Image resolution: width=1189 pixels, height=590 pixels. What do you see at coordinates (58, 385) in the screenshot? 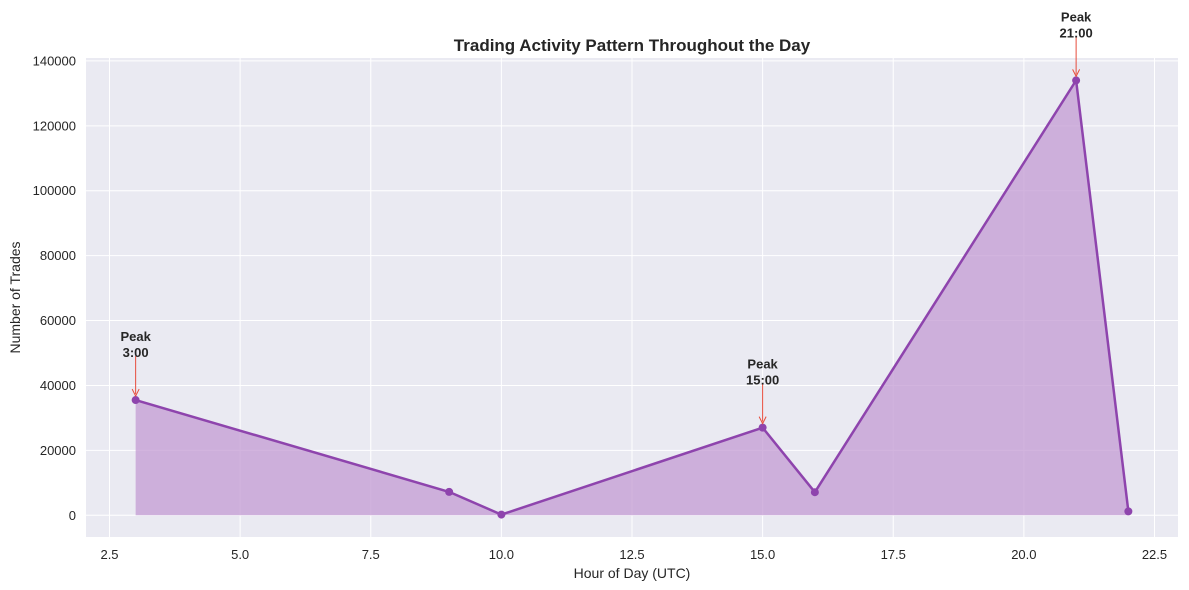
I see `y-tick-label: 40000` at bounding box center [58, 385].